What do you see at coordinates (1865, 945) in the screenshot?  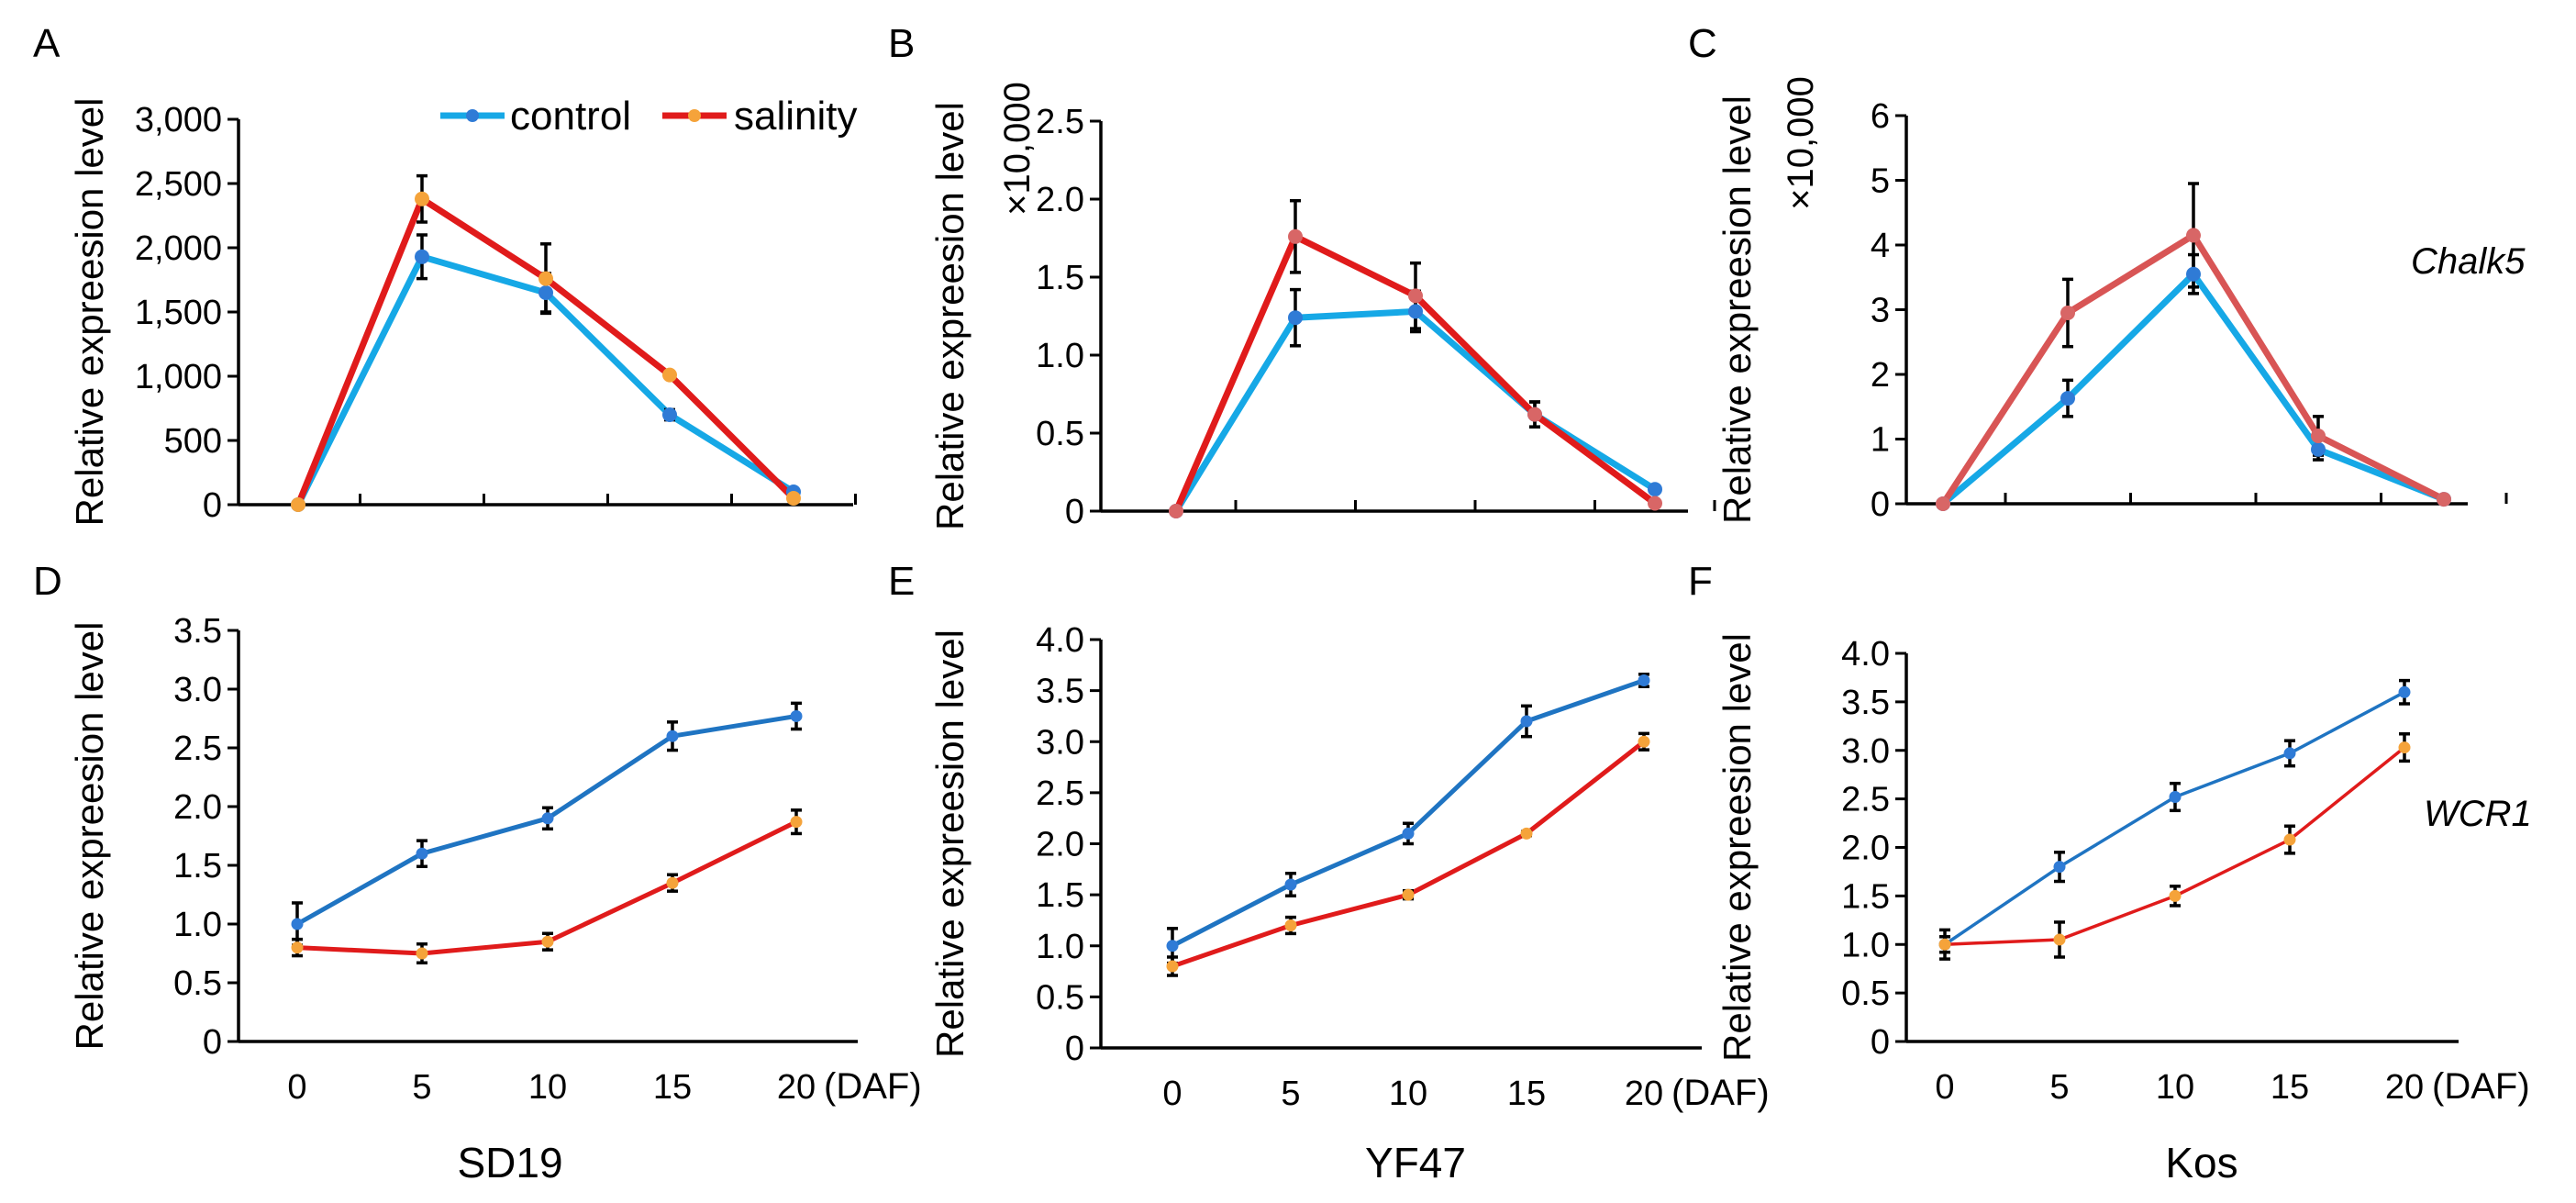 I see `y-tick-label: 1.0` at bounding box center [1865, 945].